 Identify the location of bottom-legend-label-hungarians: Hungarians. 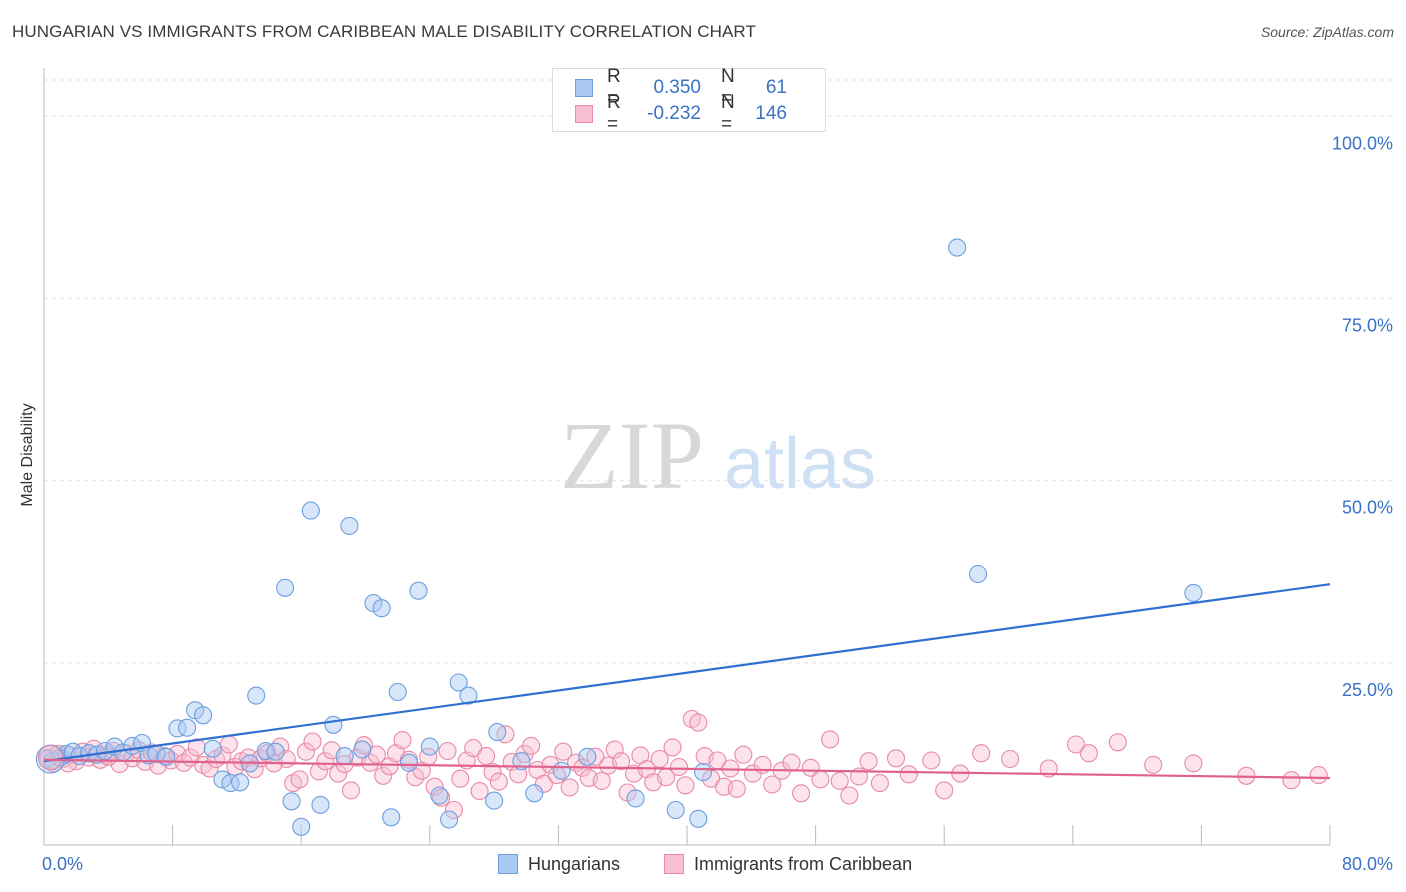
(574, 863).